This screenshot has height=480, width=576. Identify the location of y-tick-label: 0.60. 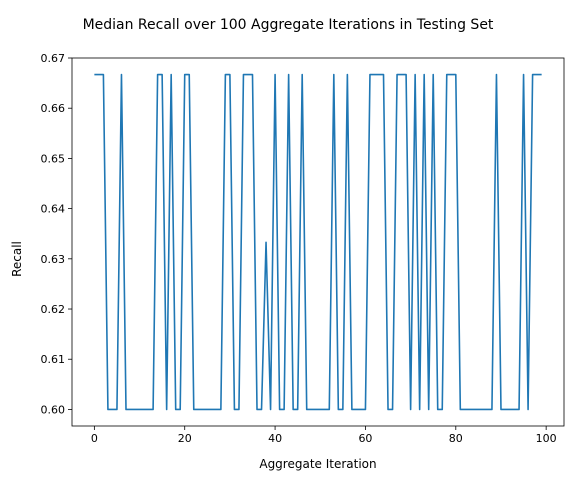
(53, 409).